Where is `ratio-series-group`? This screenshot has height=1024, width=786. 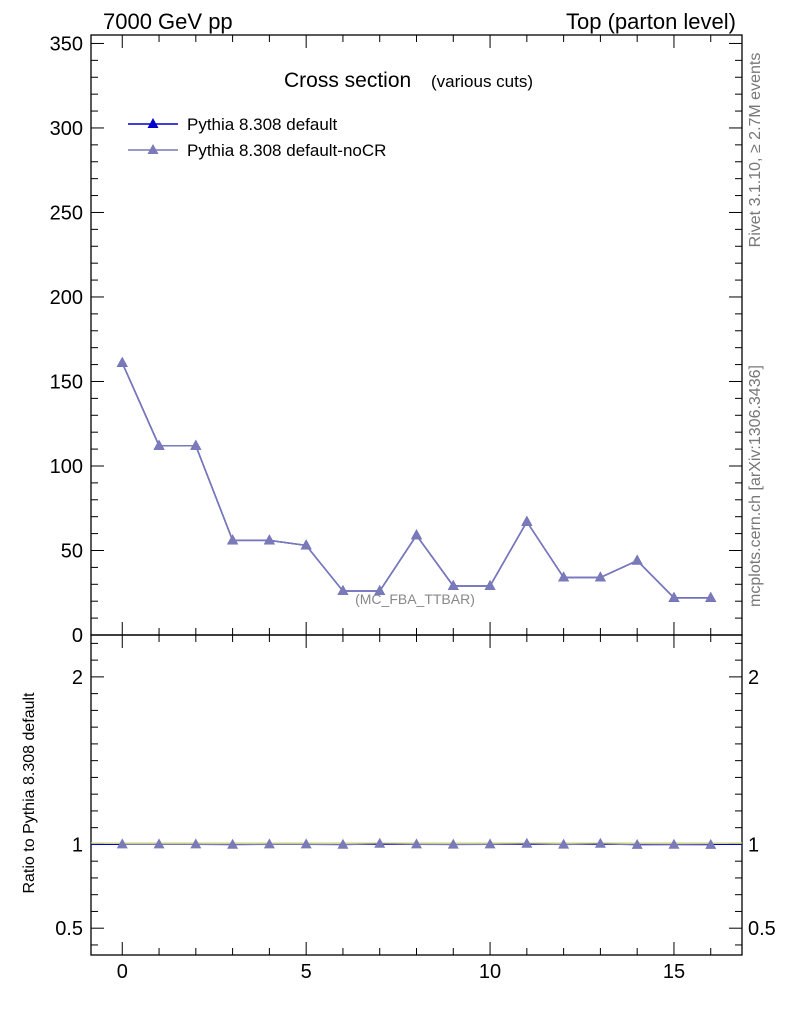 ratio-series-group is located at coordinates (416, 843).